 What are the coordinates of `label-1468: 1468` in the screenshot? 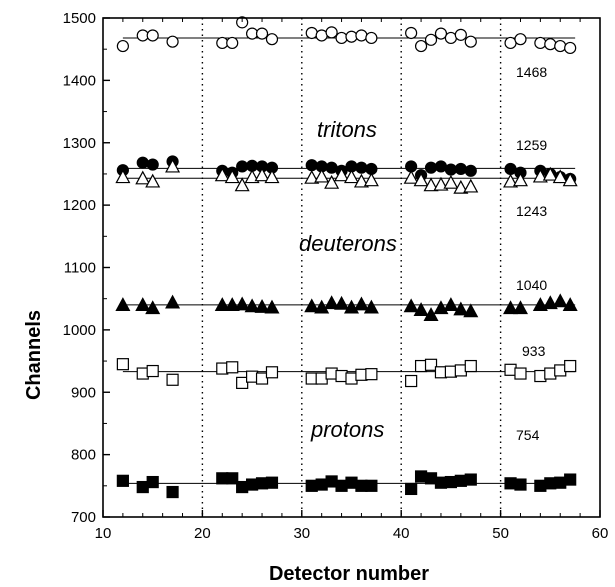 It's located at (531, 72).